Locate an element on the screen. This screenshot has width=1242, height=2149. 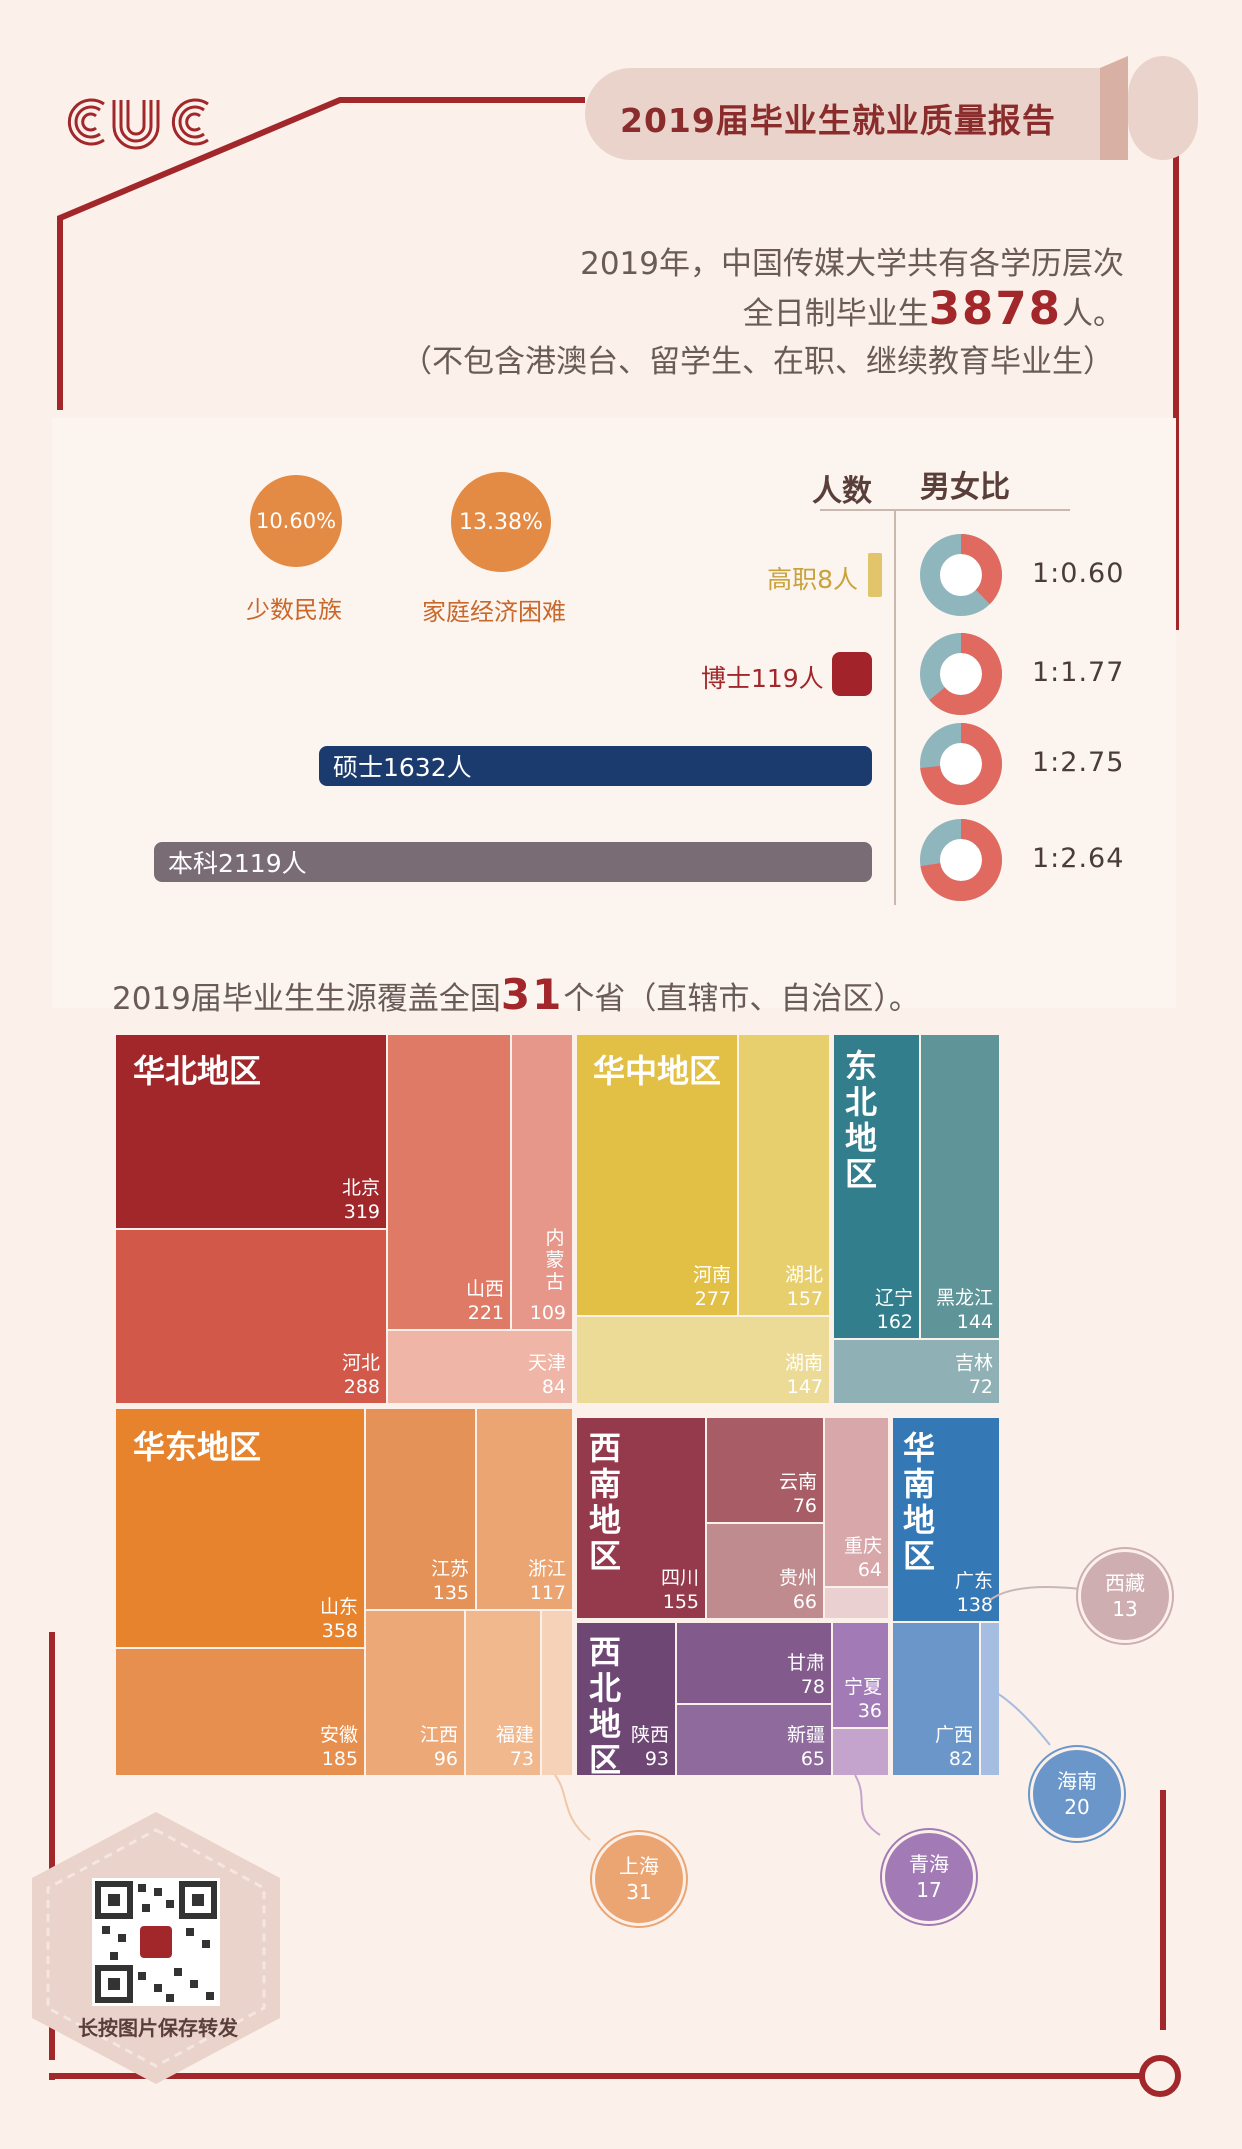
tm-shaanxi: 陕西 93 is located at coordinates (626, 1699).